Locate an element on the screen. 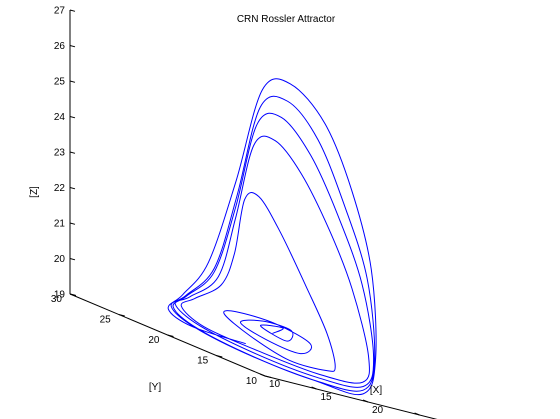 The height and width of the screenshot is (419, 560). z-tick-label: 20 is located at coordinates (60, 259).